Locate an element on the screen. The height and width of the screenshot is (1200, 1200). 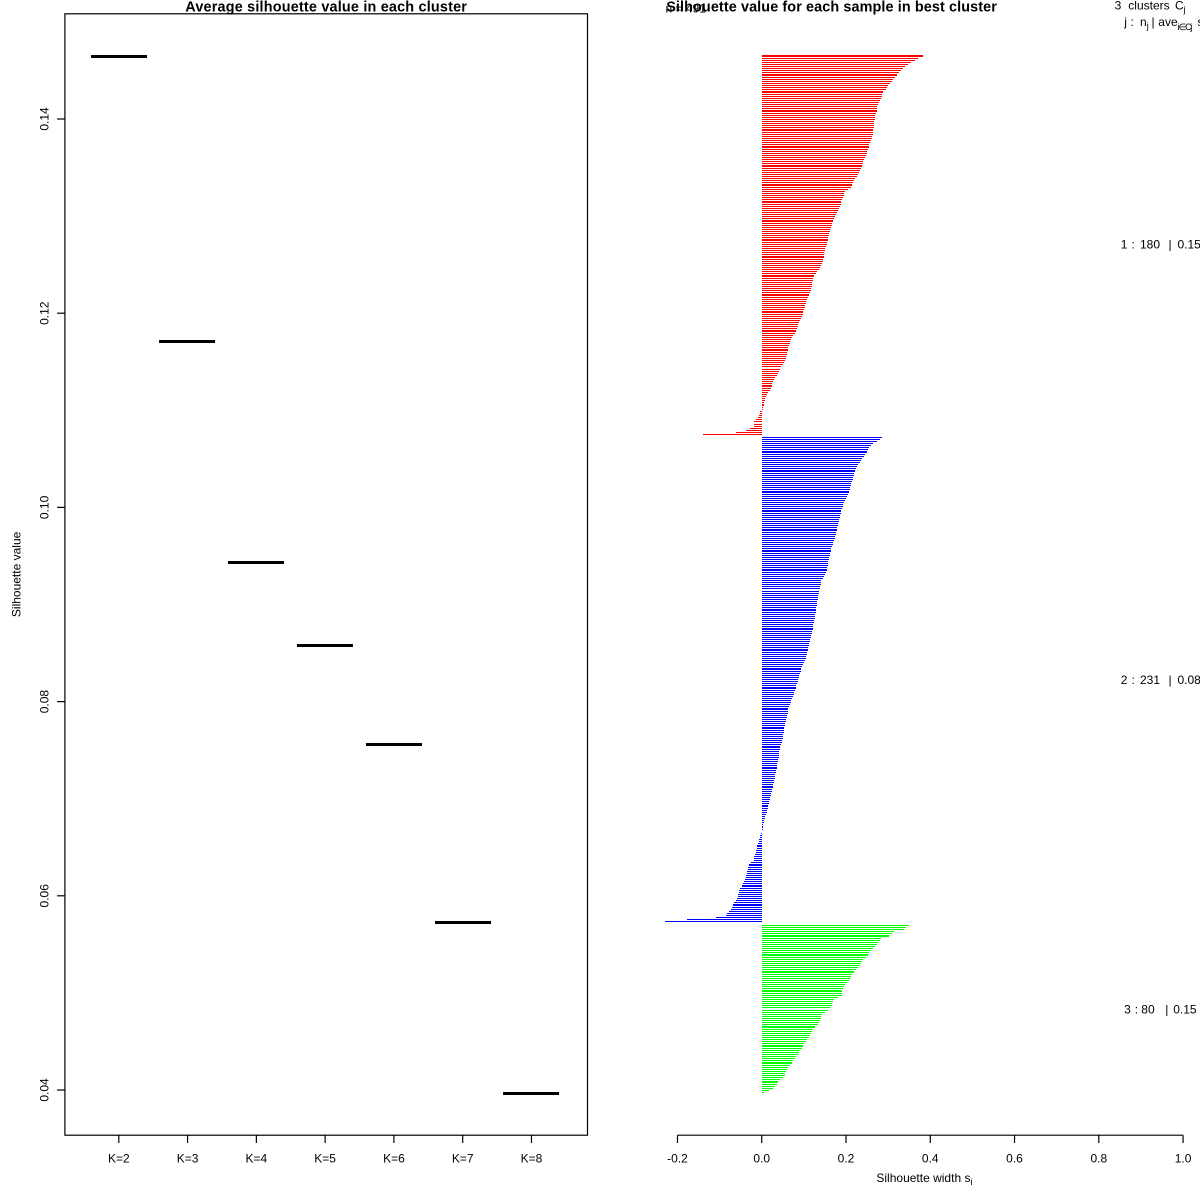
svg-text: K=2 is located at coordinates (119, 1159).